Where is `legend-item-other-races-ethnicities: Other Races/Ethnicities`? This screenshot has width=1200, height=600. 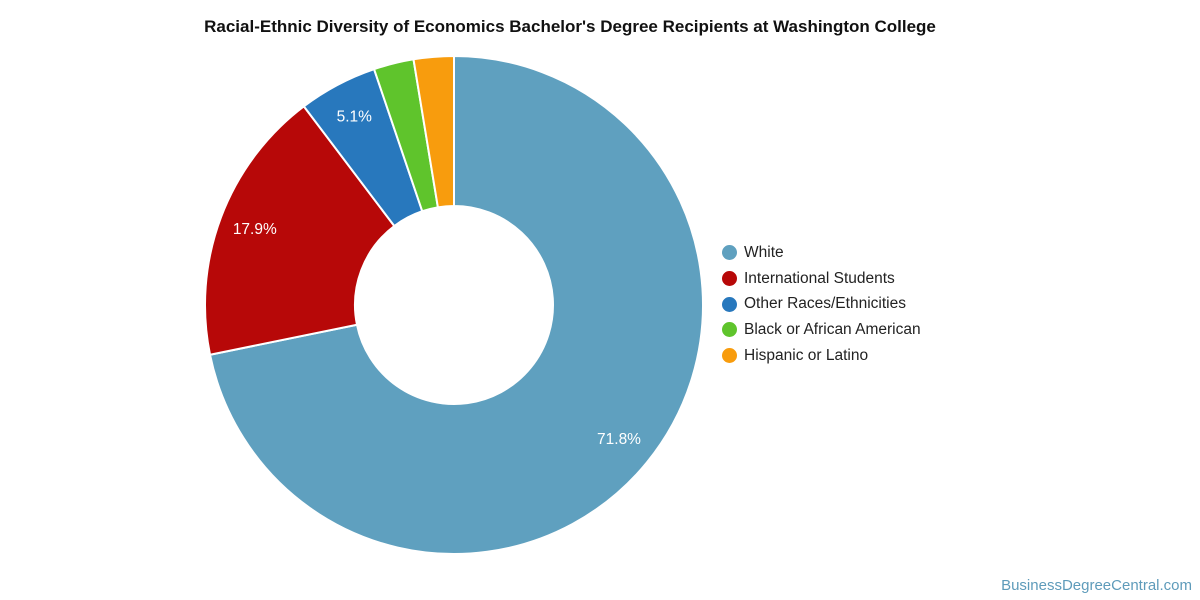 legend-item-other-races-ethnicities: Other Races/Ethnicities is located at coordinates (821, 304).